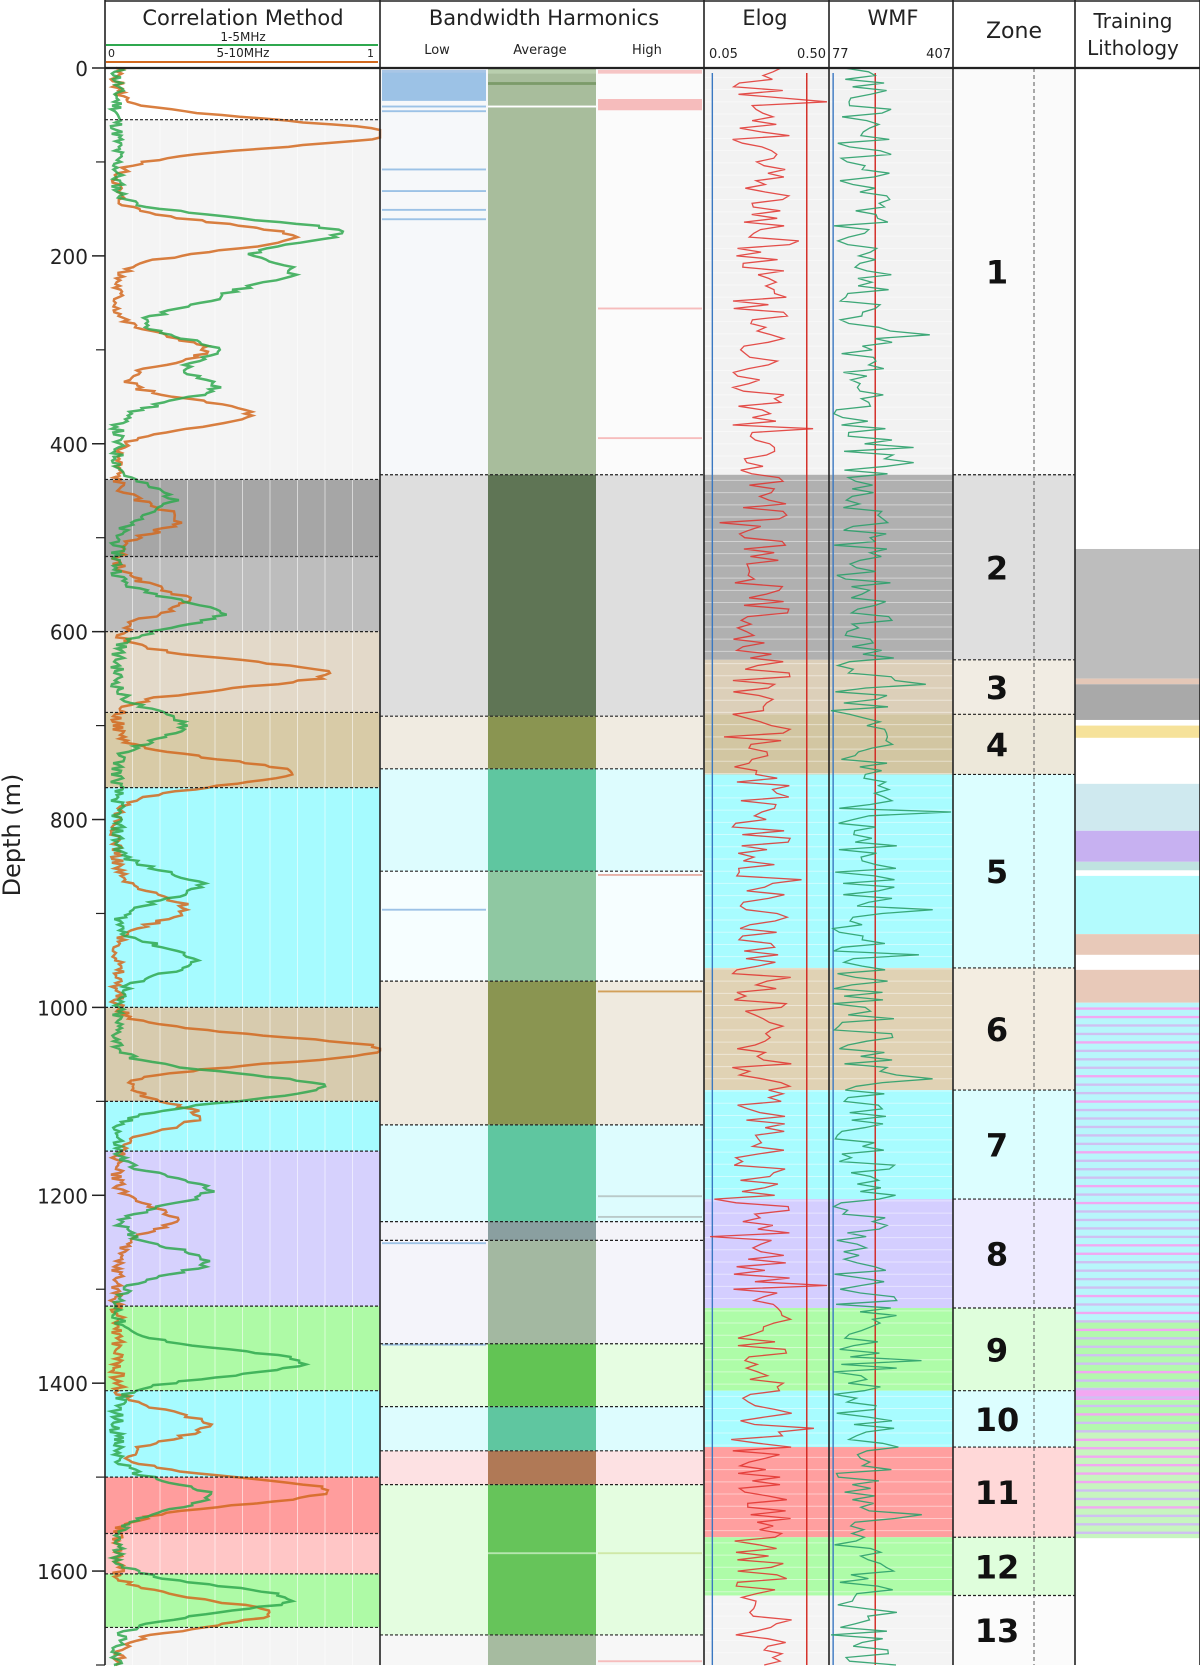  What do you see at coordinates (62, 1196) in the screenshot?
I see `depth-tick-label: 1200` at bounding box center [62, 1196].